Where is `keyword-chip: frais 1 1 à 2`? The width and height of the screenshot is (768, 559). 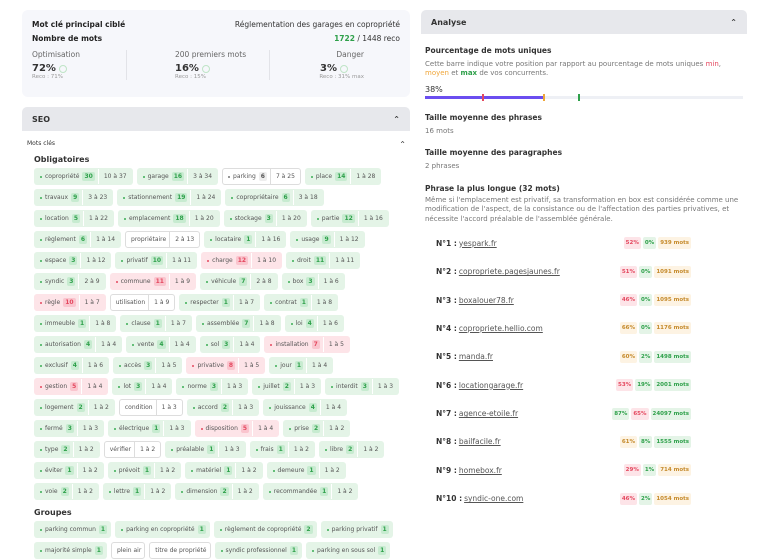
keyword-chip: frais 1 1 à 2 is located at coordinates (282, 449).